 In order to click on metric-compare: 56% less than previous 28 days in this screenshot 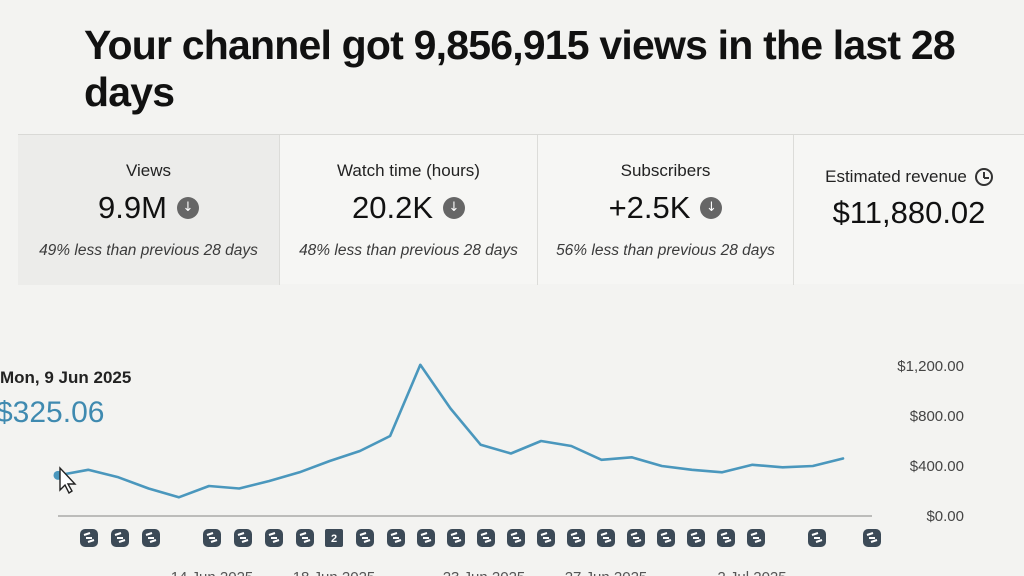, I will do `click(665, 250)`.